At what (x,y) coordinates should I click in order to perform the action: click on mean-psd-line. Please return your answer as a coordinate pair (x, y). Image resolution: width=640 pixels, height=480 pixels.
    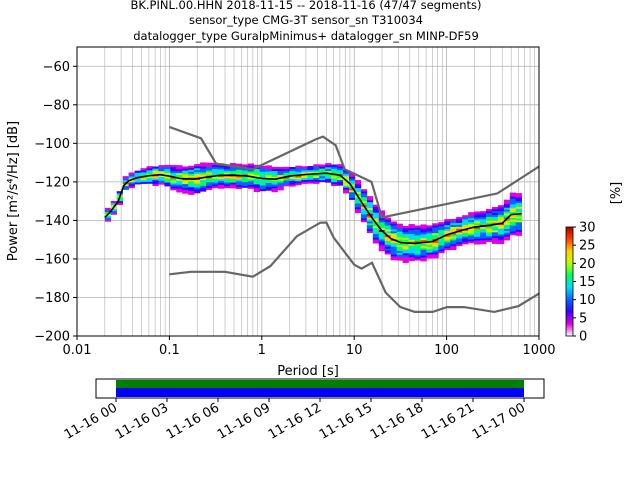
    Looking at the image, I should click on (313, 208).